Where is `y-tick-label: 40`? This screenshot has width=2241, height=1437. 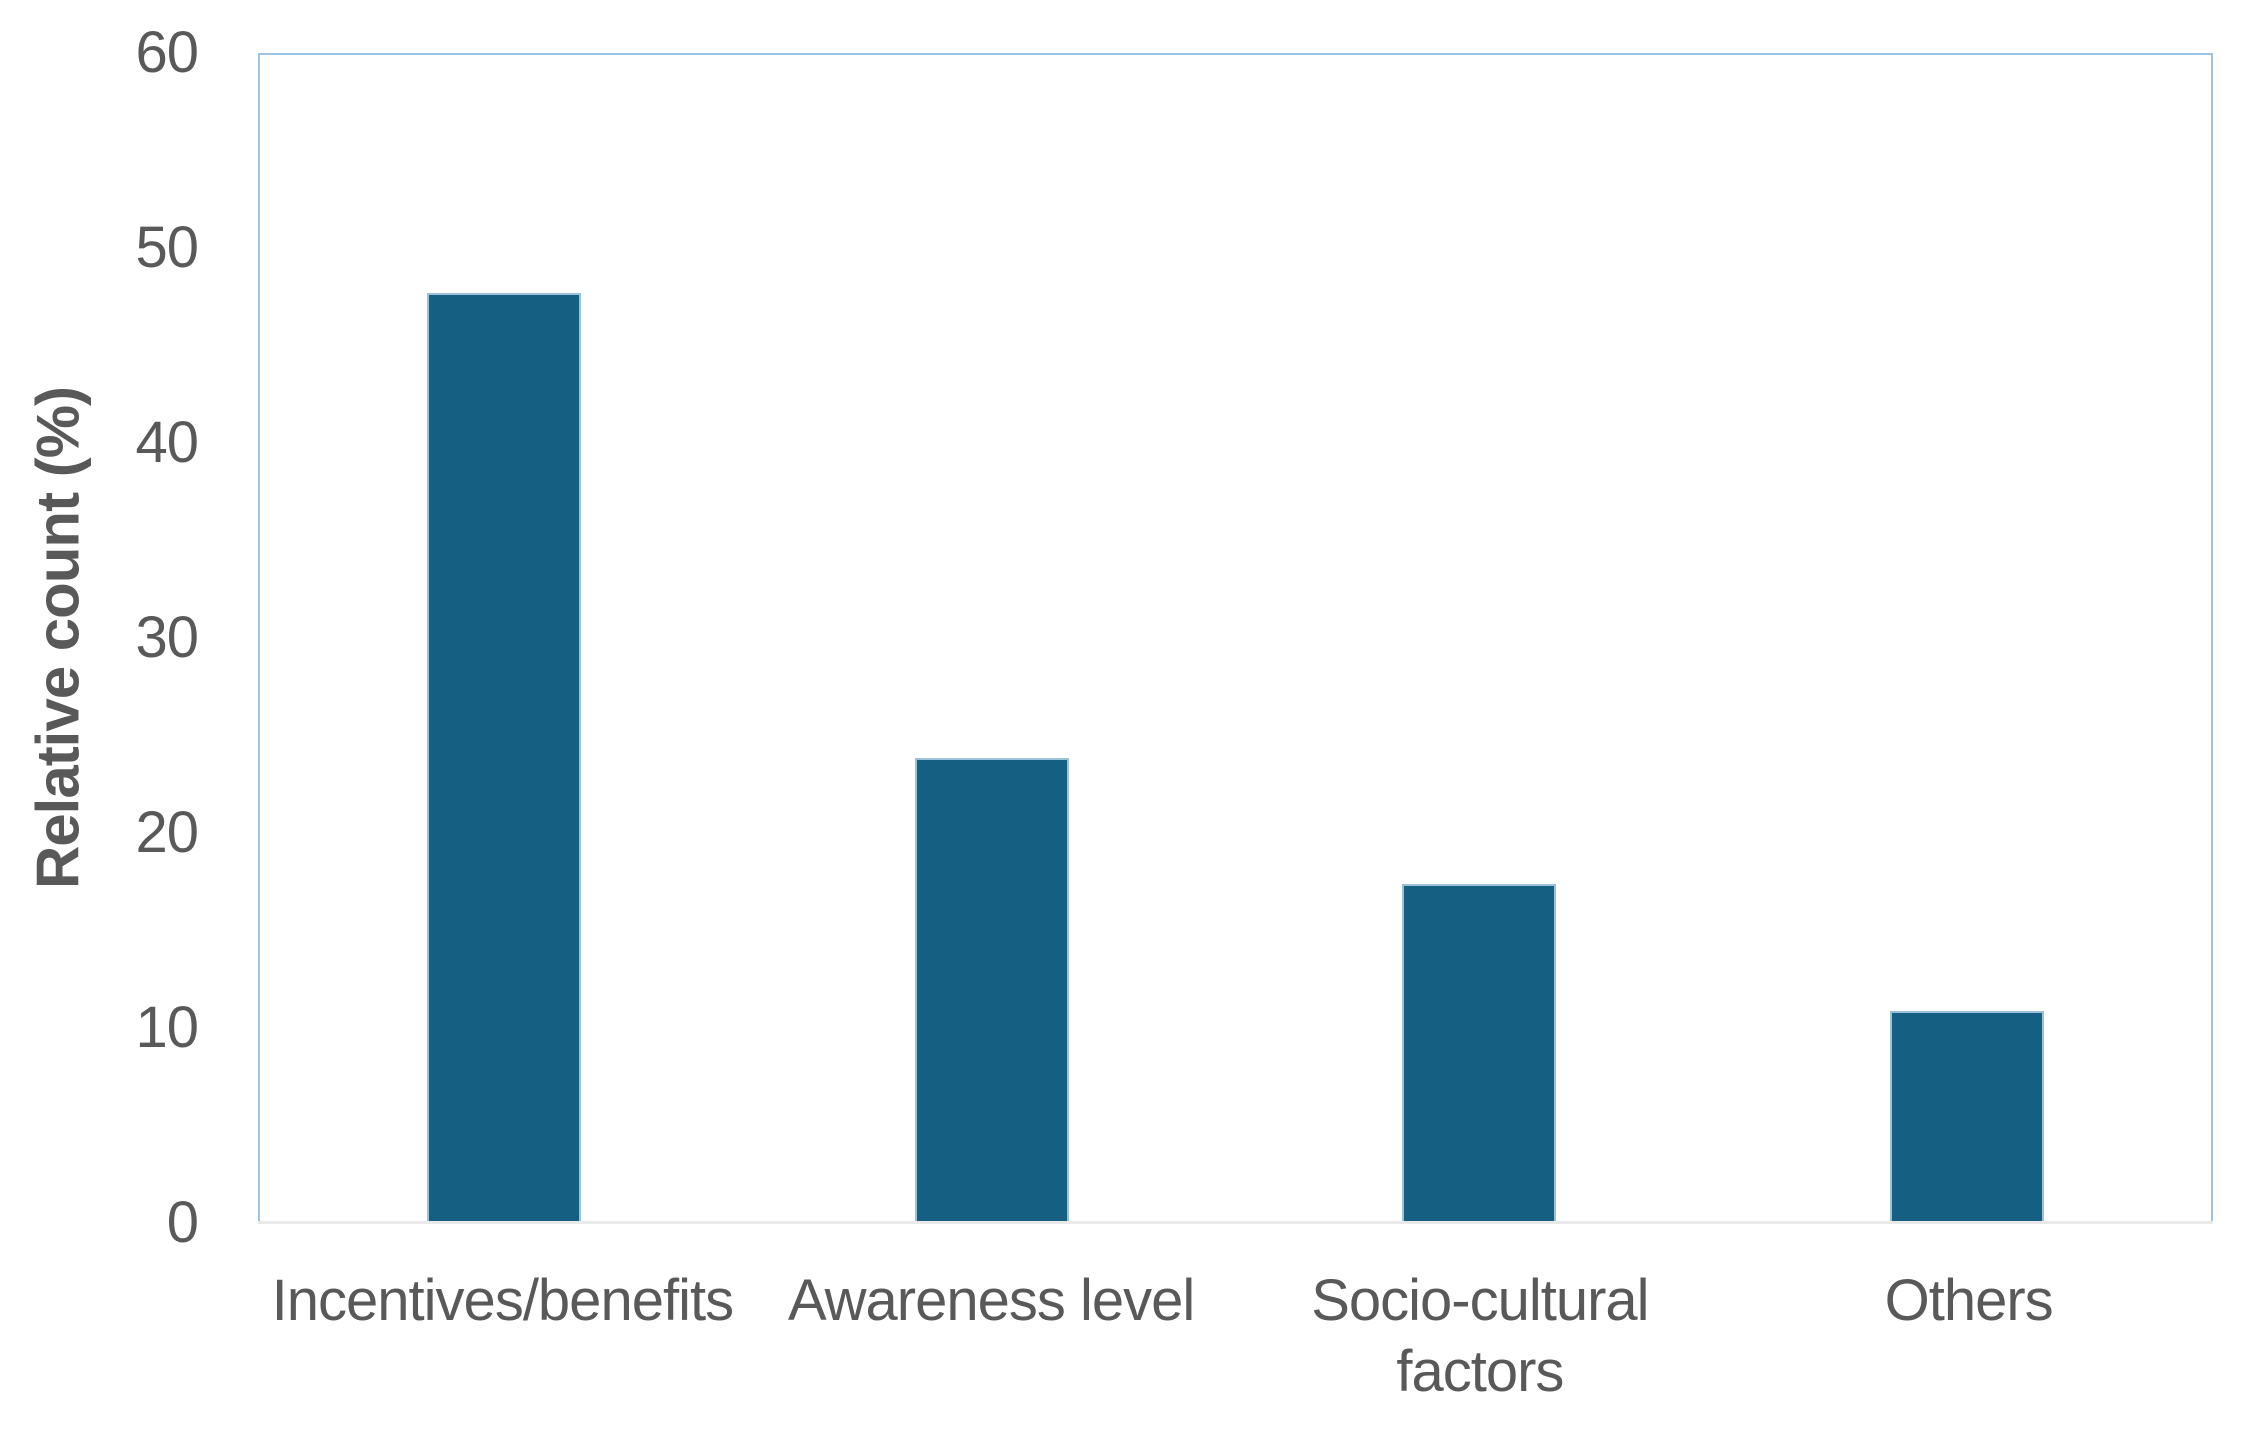 y-tick-label: 40 is located at coordinates (167, 442).